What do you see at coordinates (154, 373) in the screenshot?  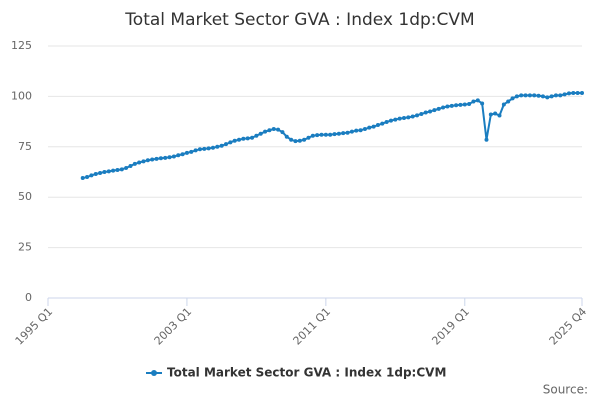 I see `legend-marker` at bounding box center [154, 373].